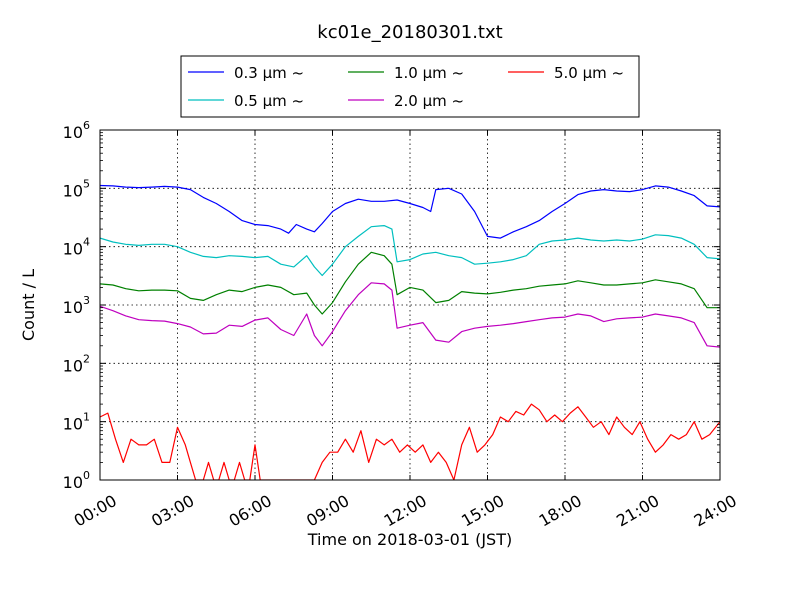  Describe the element at coordinates (482, 511) in the screenshot. I see `x-tick-label: 15:00` at that location.